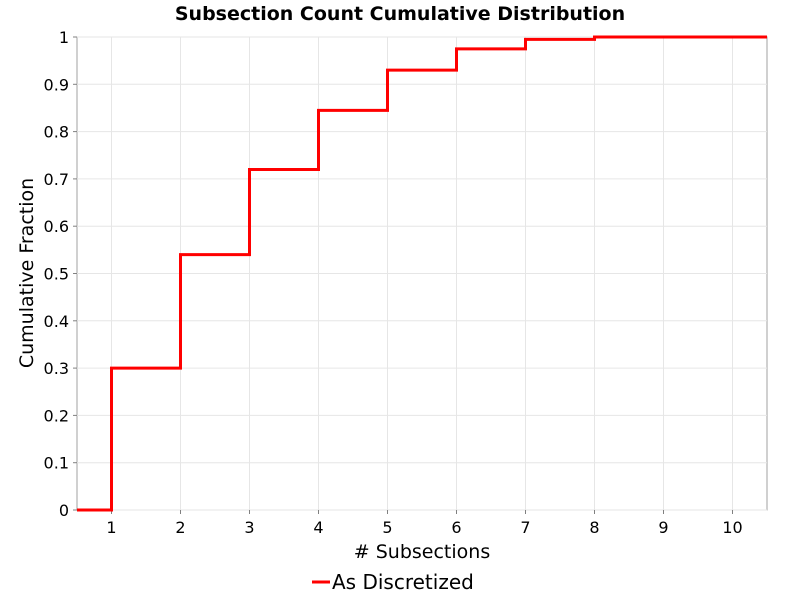 This screenshot has height=600, width=800. What do you see at coordinates (400, 14) in the screenshot?
I see `chart-title: Subsection Count Cumulative Distribution` at bounding box center [400, 14].